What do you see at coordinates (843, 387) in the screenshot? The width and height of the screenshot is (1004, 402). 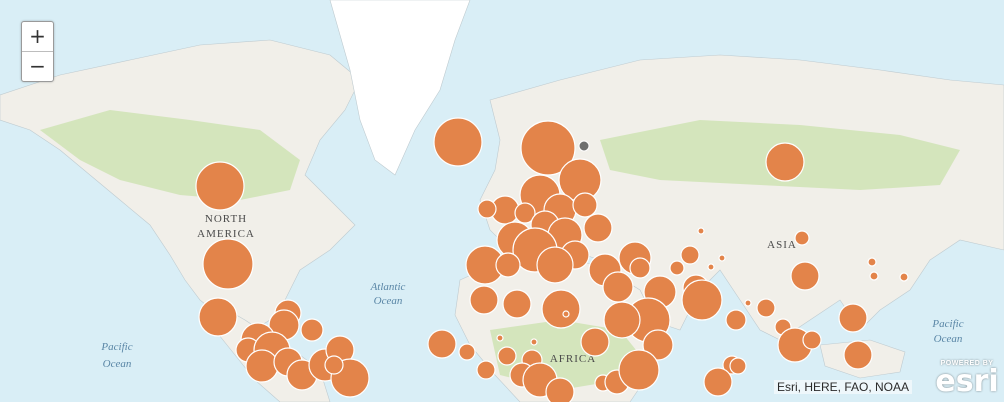 I see `map-attribution: Esri, HERE, FAO, NOAA` at bounding box center [843, 387].